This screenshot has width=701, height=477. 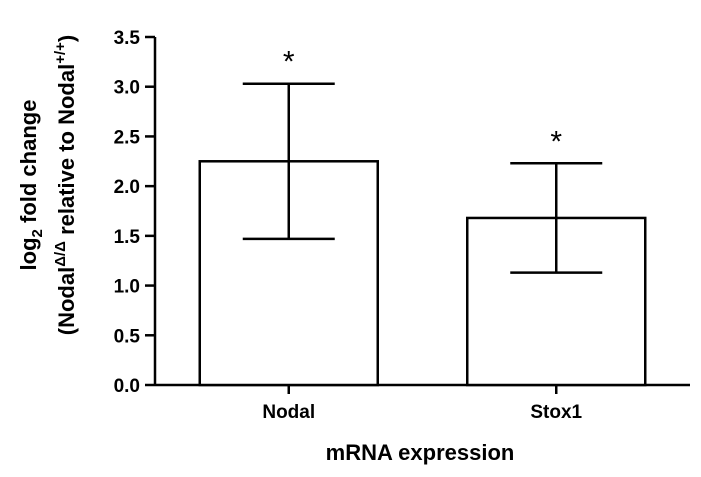 What do you see at coordinates (127, 187) in the screenshot?
I see `y-tick-label: 2.0` at bounding box center [127, 187].